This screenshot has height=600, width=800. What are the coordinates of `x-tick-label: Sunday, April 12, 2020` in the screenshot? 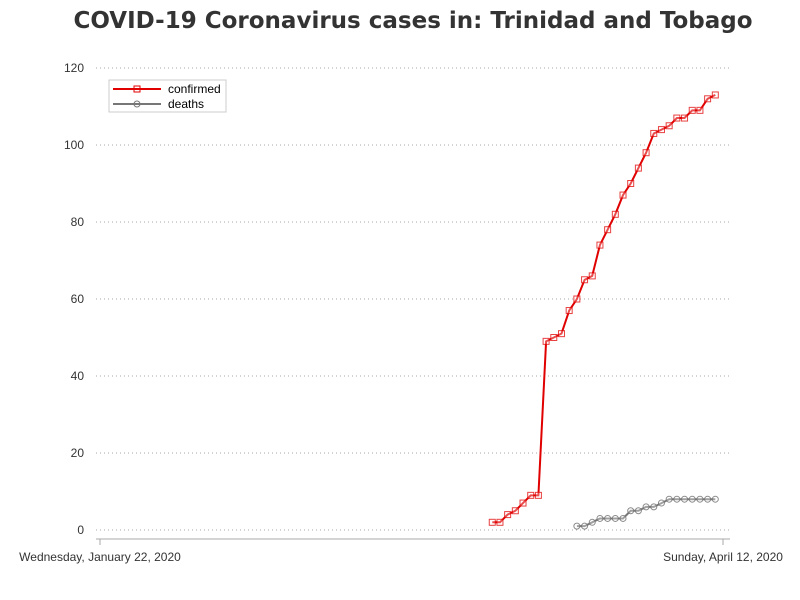 It's located at (723, 557).